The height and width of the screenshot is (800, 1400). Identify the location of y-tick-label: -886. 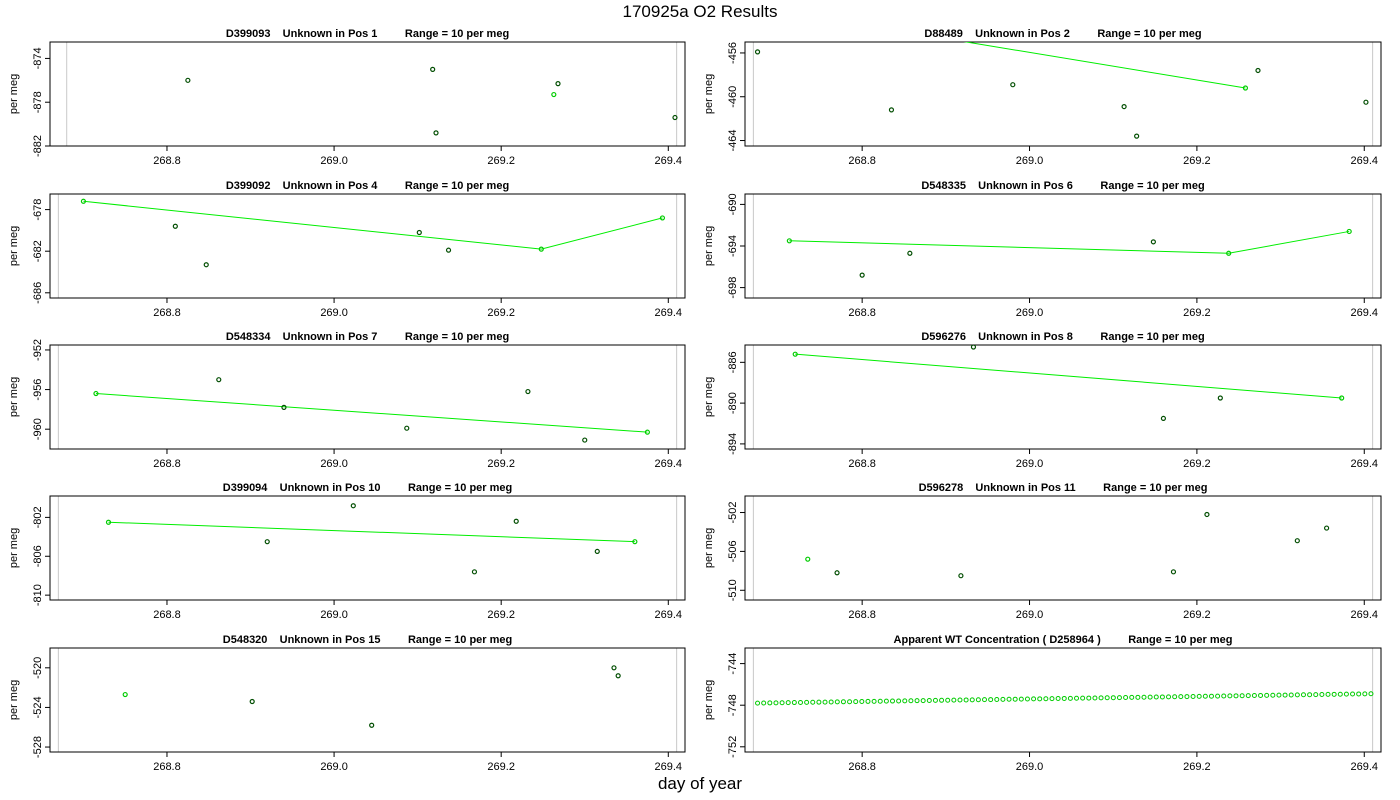
(733, 362).